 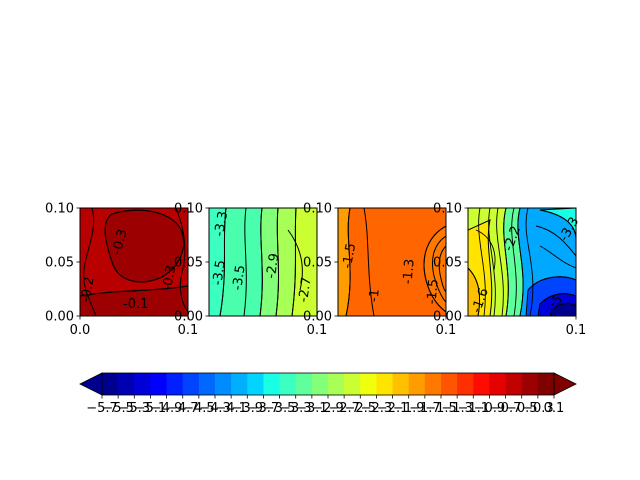 I want to click on colorbar-tick-label: −4.1, so click(x=231, y=408).